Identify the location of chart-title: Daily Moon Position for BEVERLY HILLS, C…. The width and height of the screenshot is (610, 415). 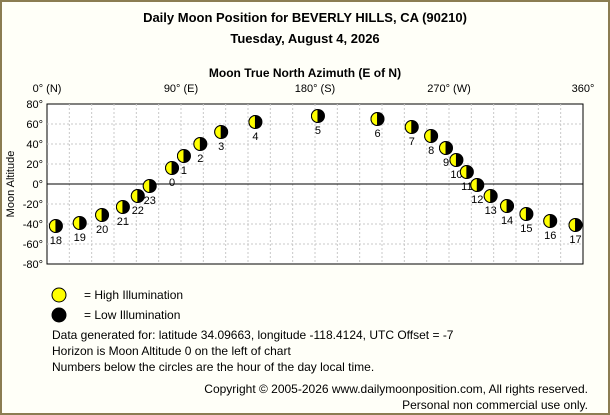
(305, 17).